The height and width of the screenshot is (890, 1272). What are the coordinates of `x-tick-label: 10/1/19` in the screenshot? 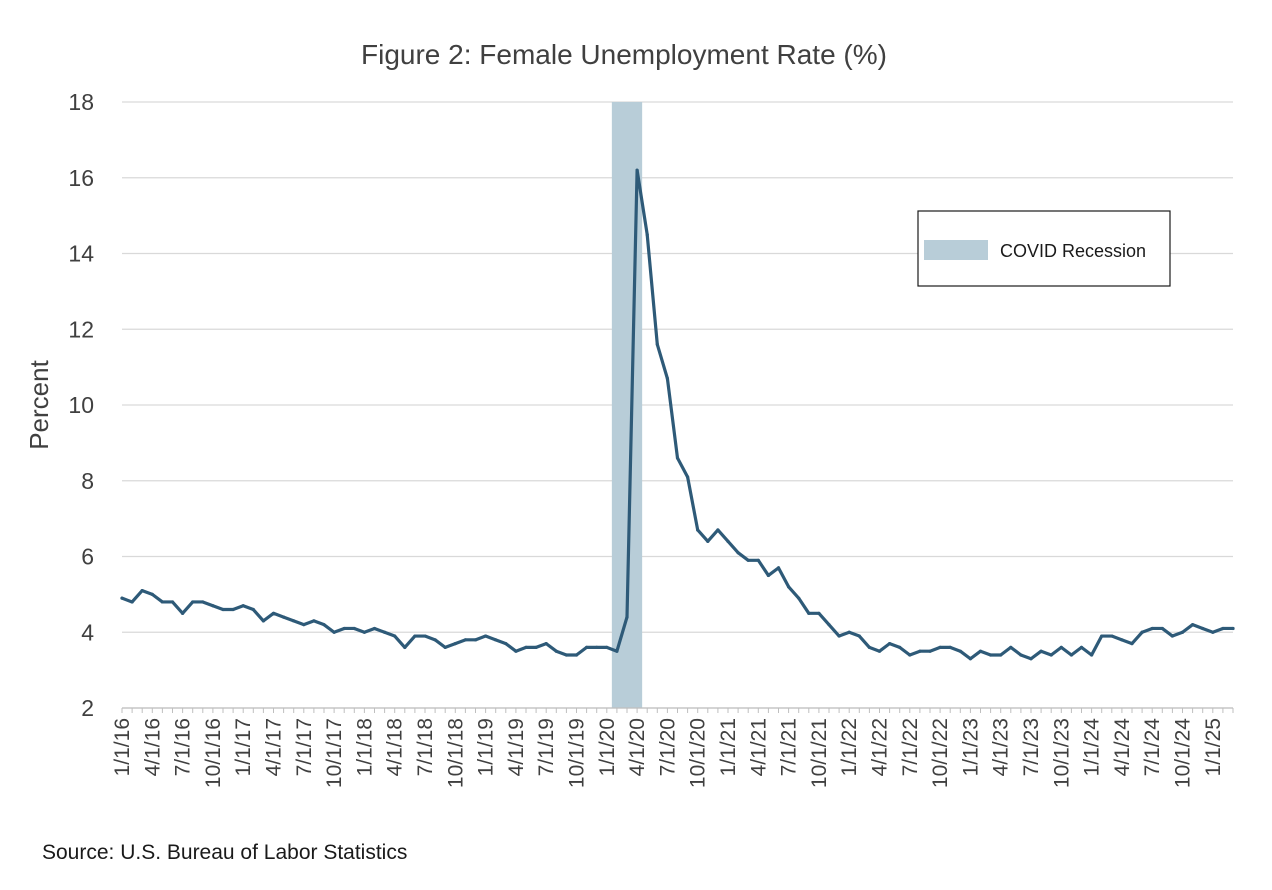 It's located at (577, 753).